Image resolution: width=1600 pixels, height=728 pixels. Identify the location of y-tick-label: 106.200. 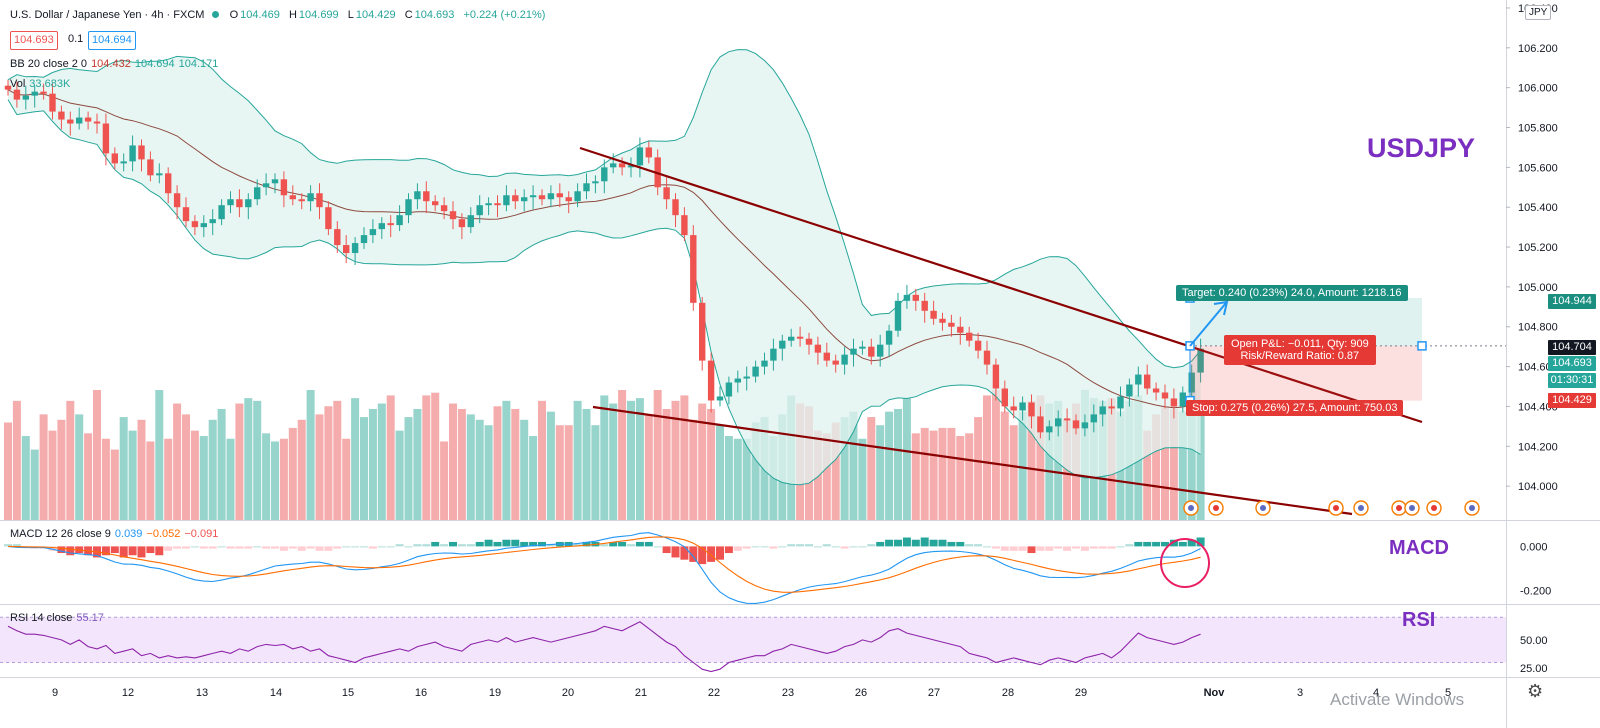
(1538, 49).